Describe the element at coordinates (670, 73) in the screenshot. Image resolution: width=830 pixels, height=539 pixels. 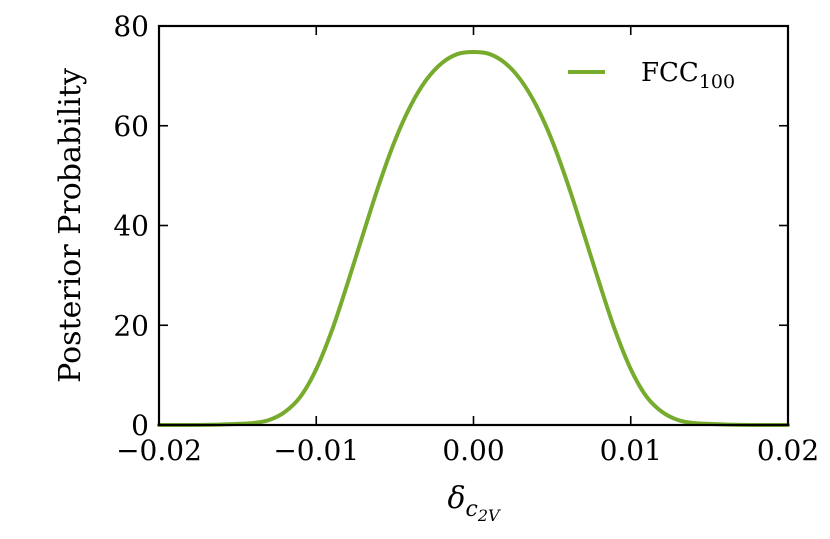
I see `legend-label-main: FCC` at that location.